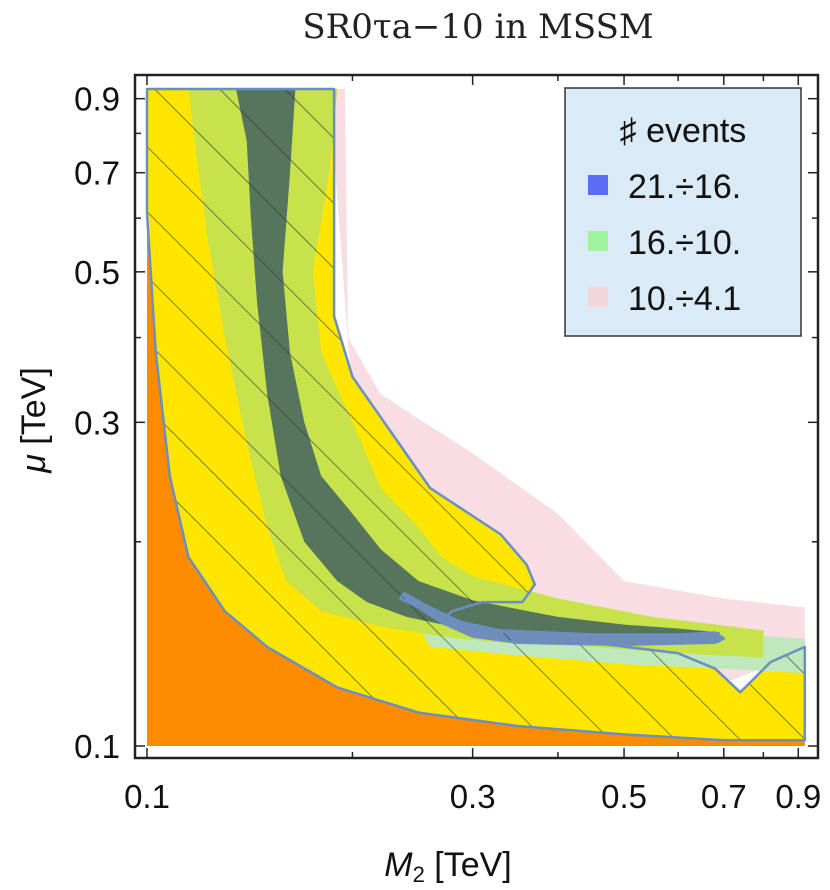 Image resolution: width=830 pixels, height=890 pixels. What do you see at coordinates (684, 187) in the screenshot?
I see `legend-label-21-16: 21.÷16.` at bounding box center [684, 187].